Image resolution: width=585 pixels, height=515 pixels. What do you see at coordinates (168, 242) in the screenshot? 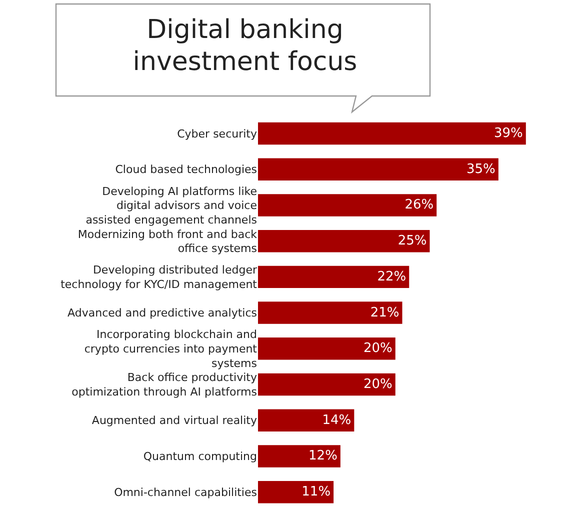
I see `y-tick-label: Modernizing both front and back office systems` at bounding box center [168, 242].